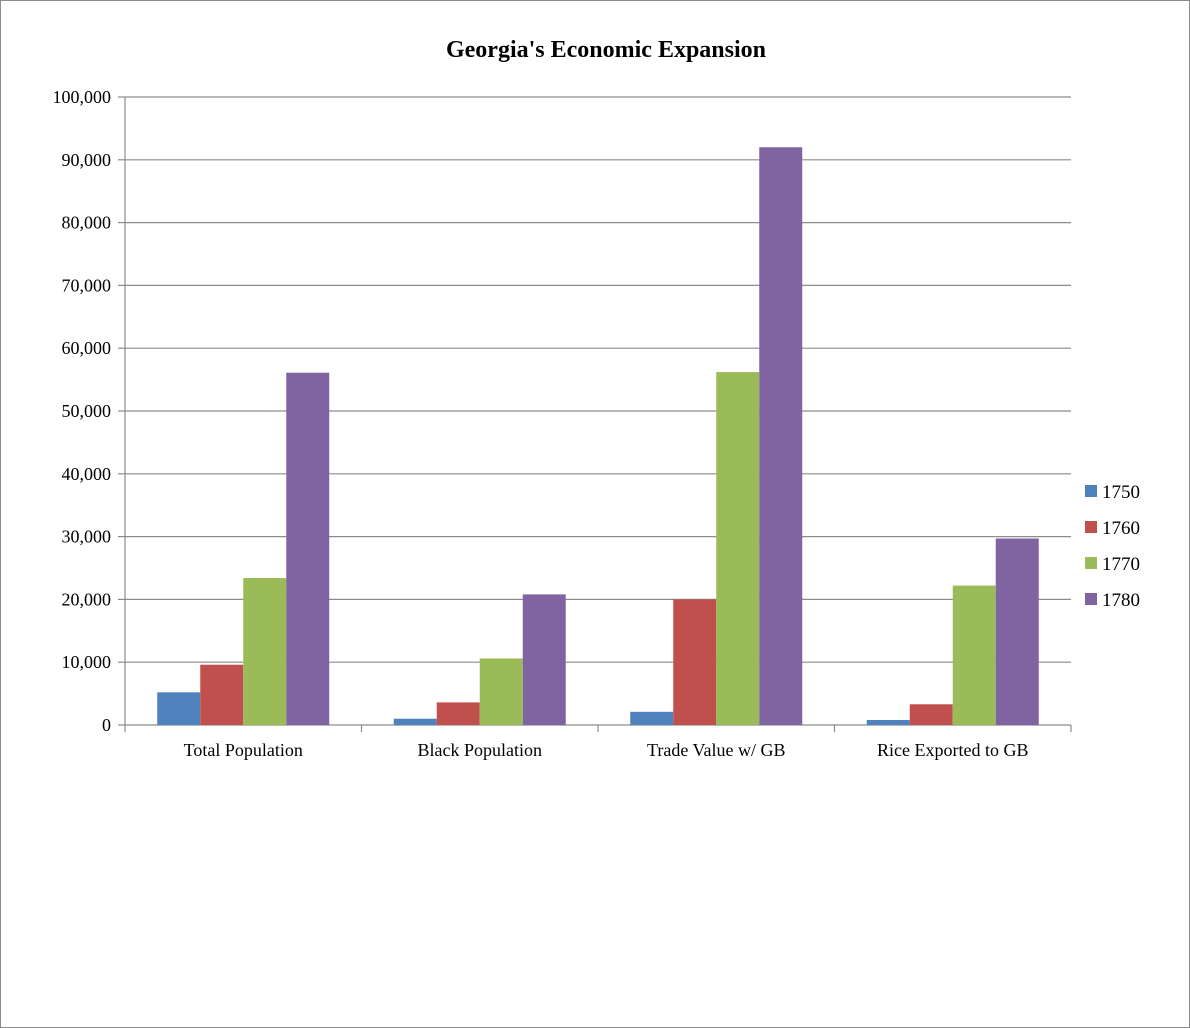 The image size is (1190, 1028). What do you see at coordinates (87, 662) in the screenshot?
I see `y-tick-label: 10,000` at bounding box center [87, 662].